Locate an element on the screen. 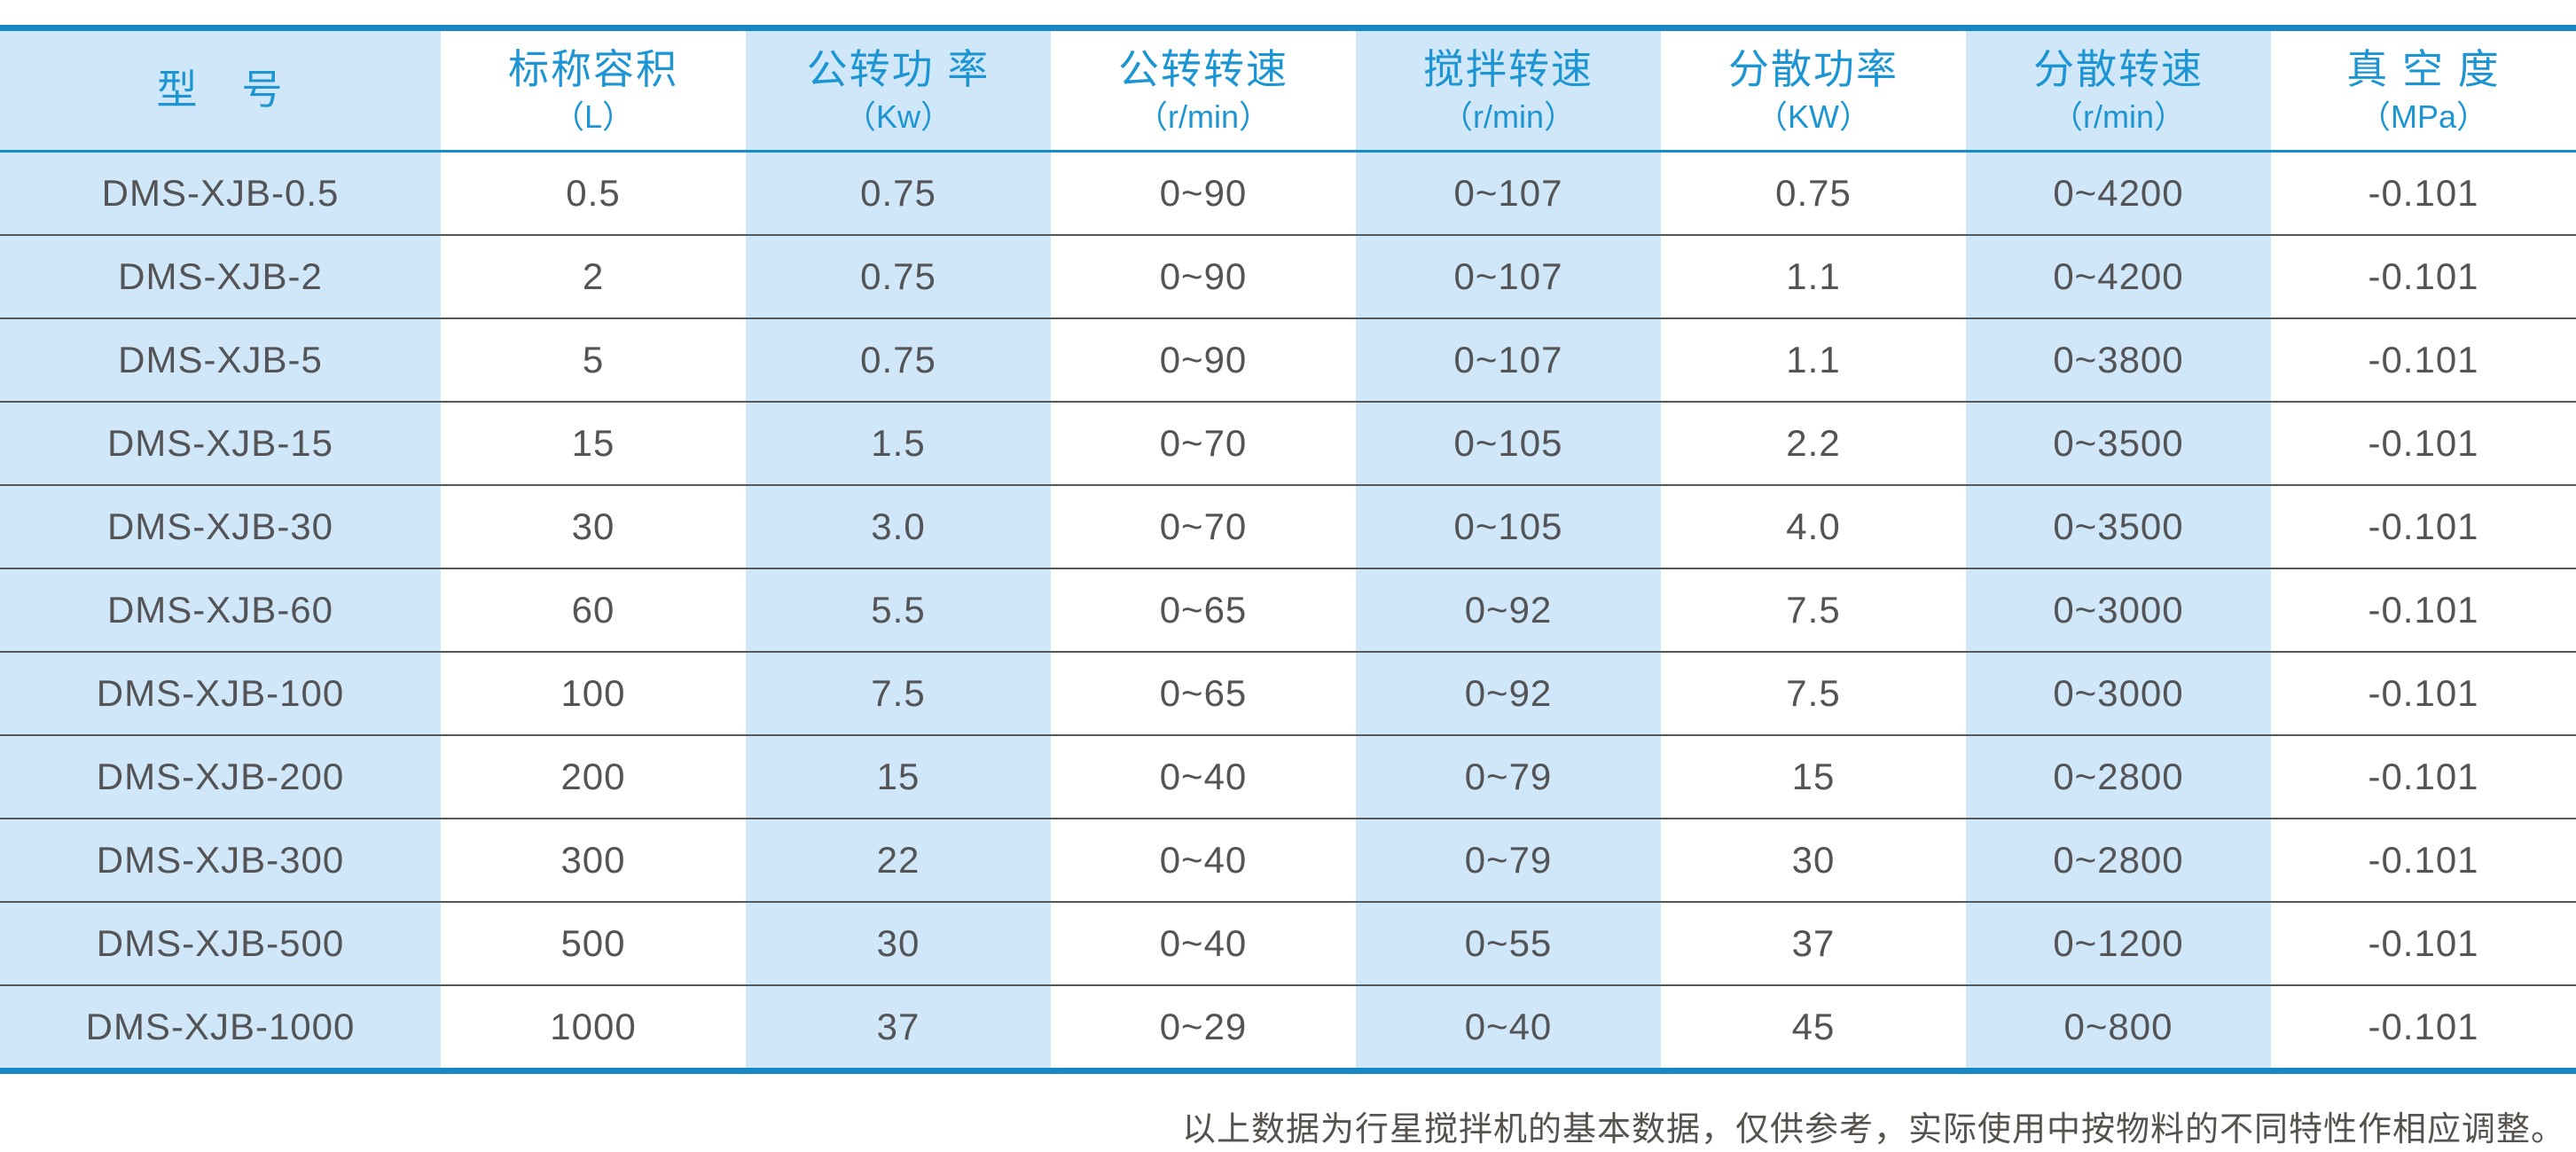 Image resolution: width=2576 pixels, height=1152 pixels. value-cell: 0~800 is located at coordinates (2118, 1027).